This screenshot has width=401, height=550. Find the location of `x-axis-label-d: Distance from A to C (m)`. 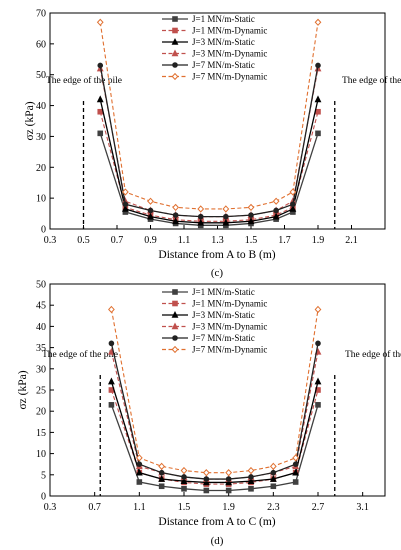

x-axis-label-d: Distance from A to C (m) is located at coordinates (216, 522).